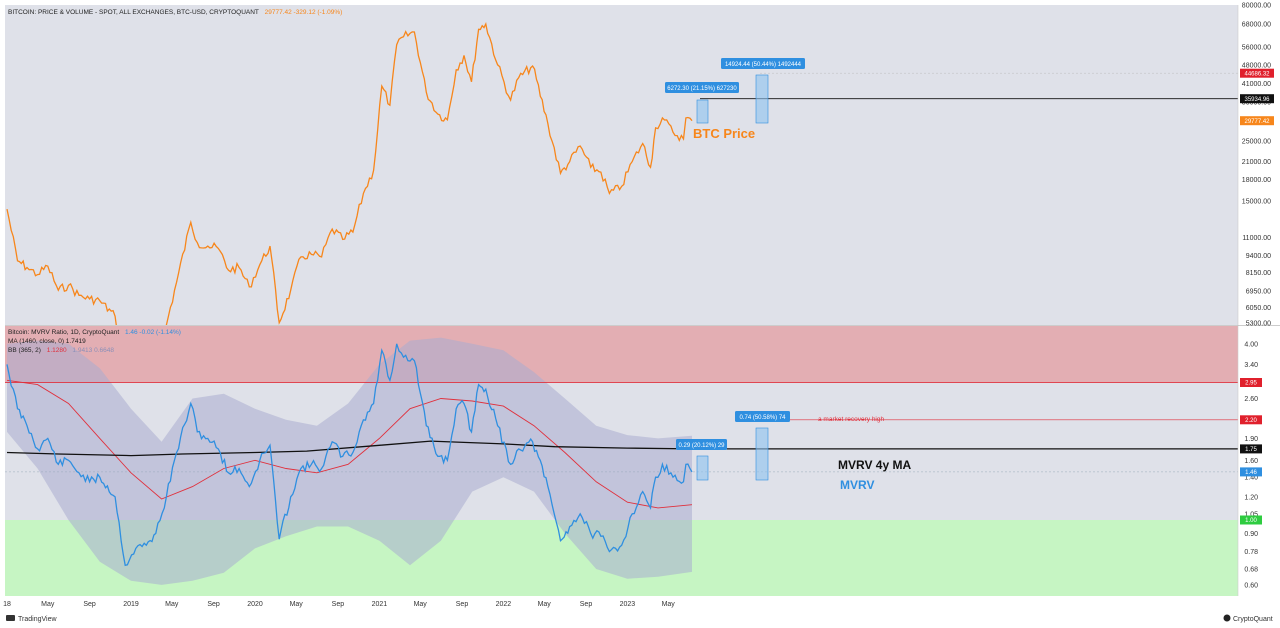 The width and height of the screenshot is (1280, 628). Describe the element at coordinates (1256, 162) in the screenshot. I see `price-tick-label: 21000.00` at that location.